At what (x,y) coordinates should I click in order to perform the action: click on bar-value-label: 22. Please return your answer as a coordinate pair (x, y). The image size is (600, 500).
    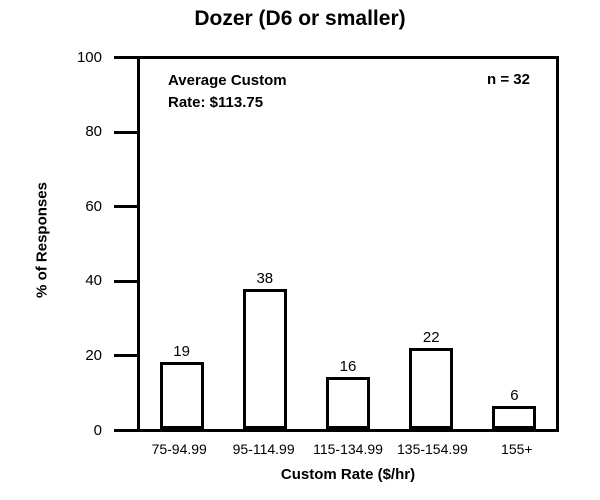
    Looking at the image, I should click on (431, 337).